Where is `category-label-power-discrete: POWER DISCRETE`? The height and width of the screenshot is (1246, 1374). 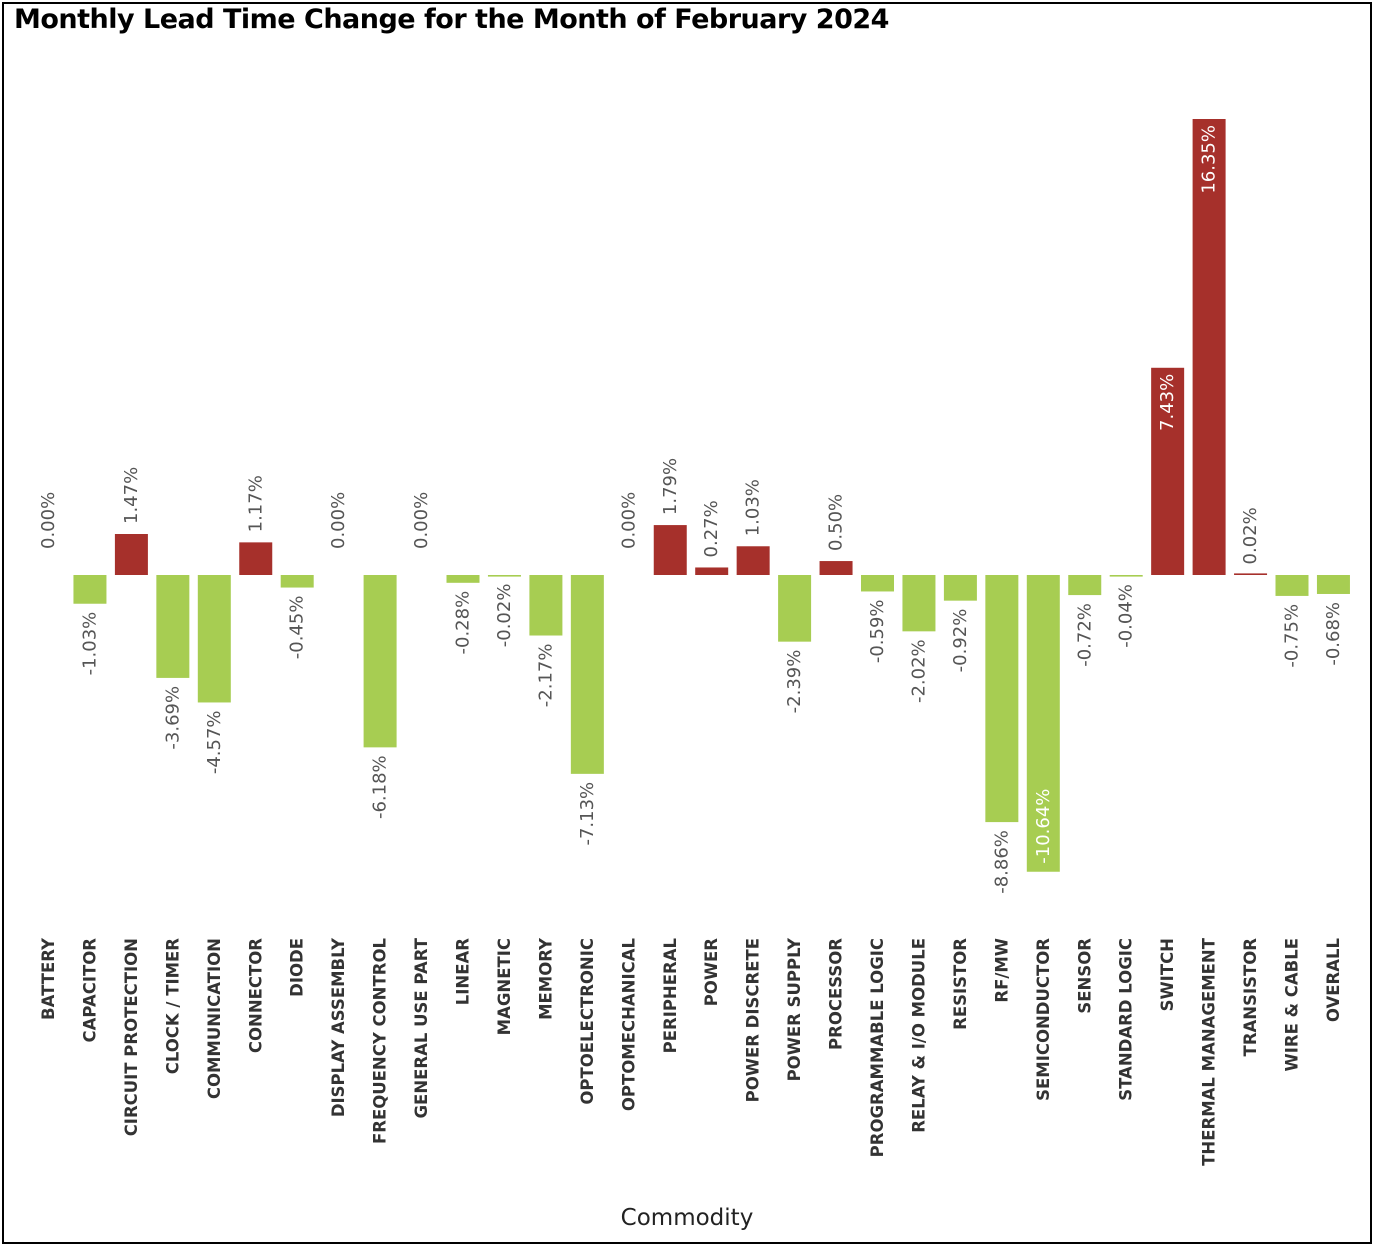 category-label-power-discrete: POWER DISCRETE is located at coordinates (753, 1020).